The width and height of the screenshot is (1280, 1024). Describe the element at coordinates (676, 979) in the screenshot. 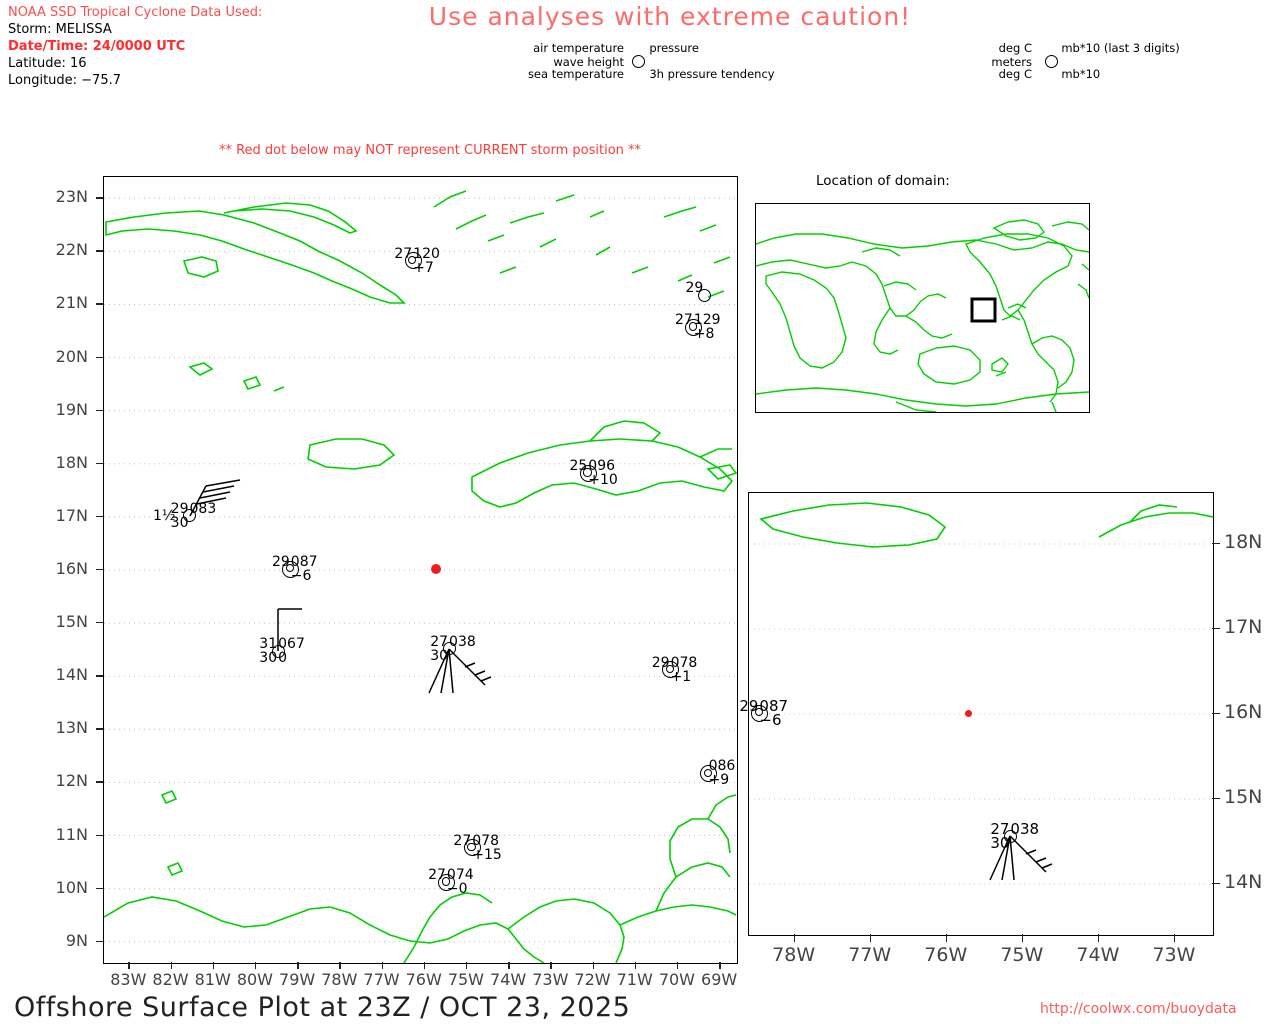

I see `axis-label-lon-70W: 70W` at that location.